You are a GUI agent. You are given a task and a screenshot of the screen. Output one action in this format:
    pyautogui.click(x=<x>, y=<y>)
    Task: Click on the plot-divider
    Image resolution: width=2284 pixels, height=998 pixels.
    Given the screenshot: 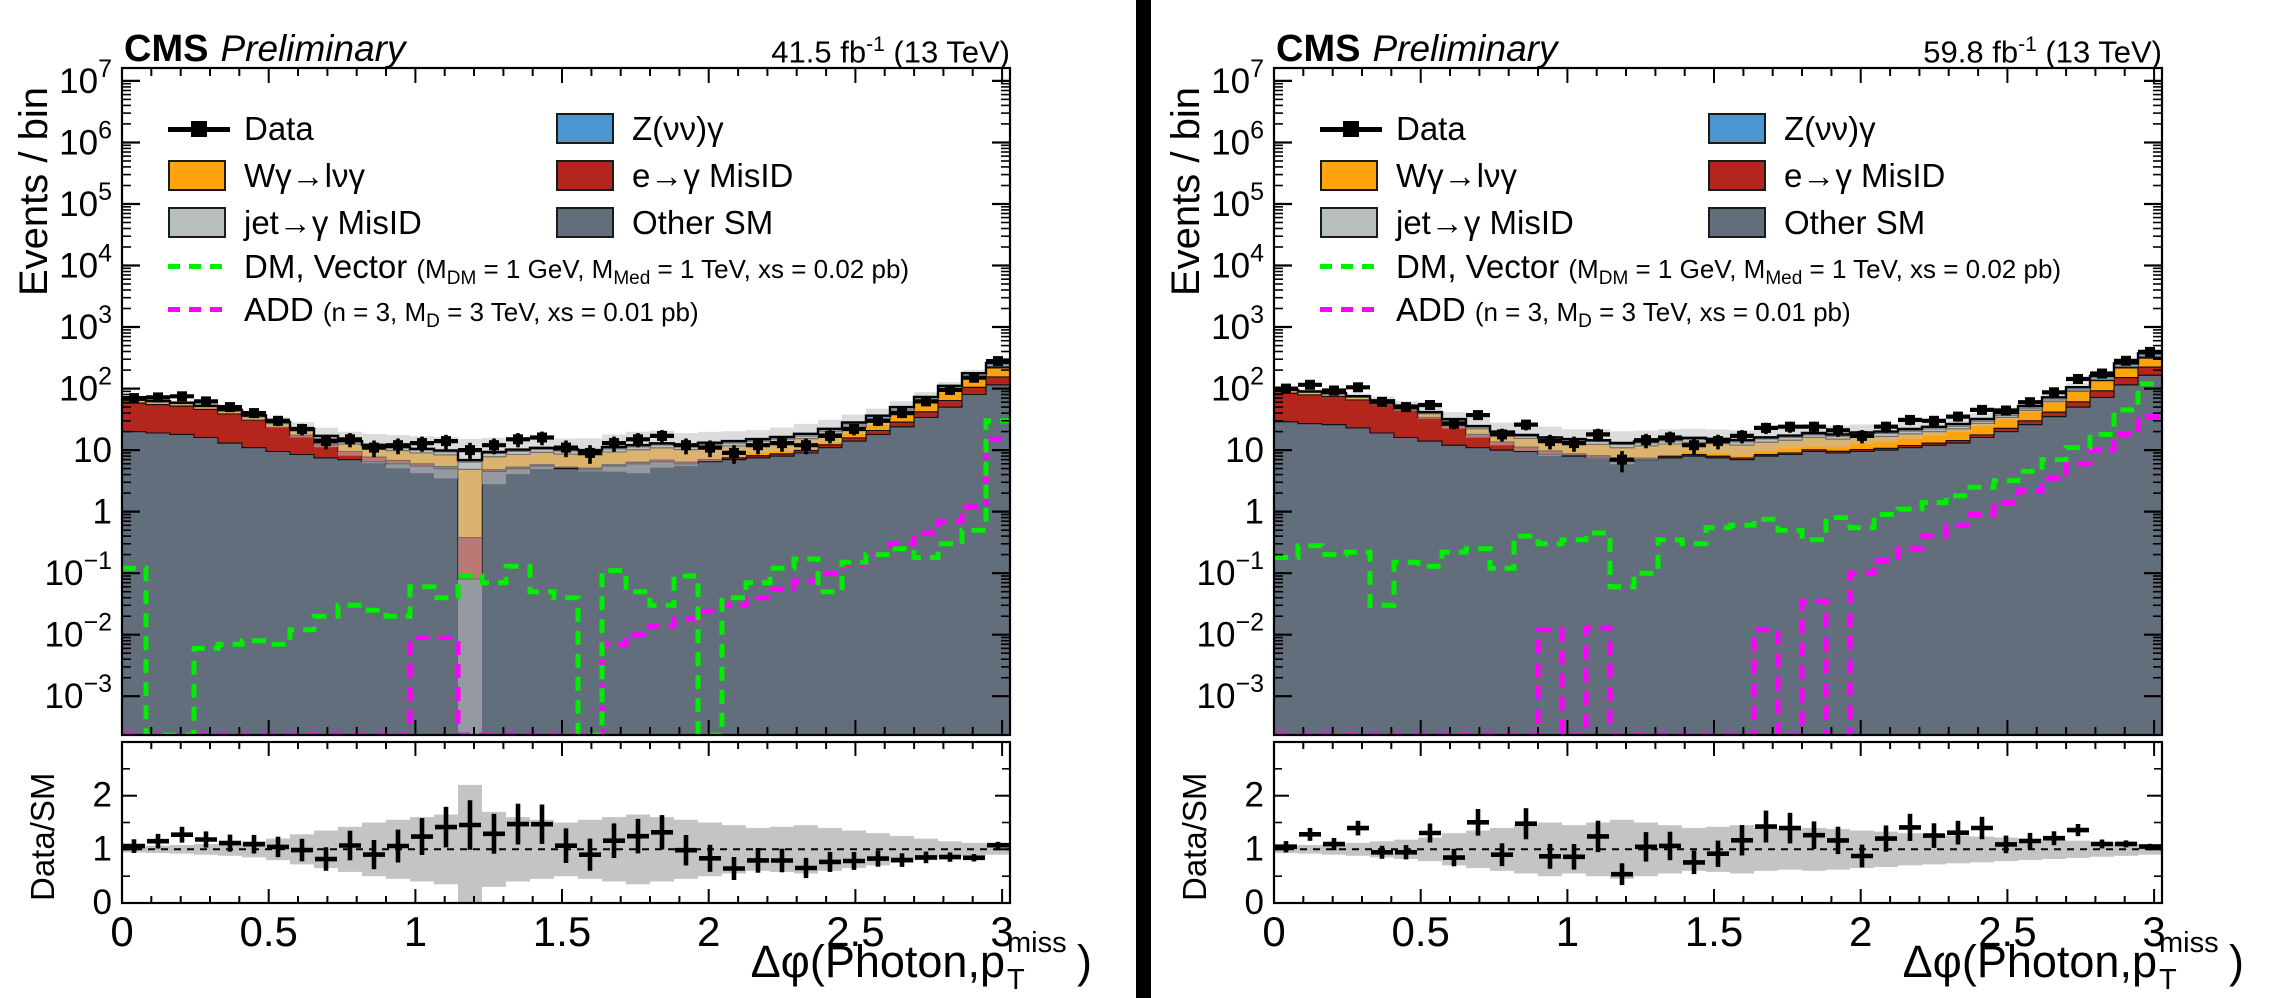 What is the action you would take?
    pyautogui.click(x=1143, y=499)
    